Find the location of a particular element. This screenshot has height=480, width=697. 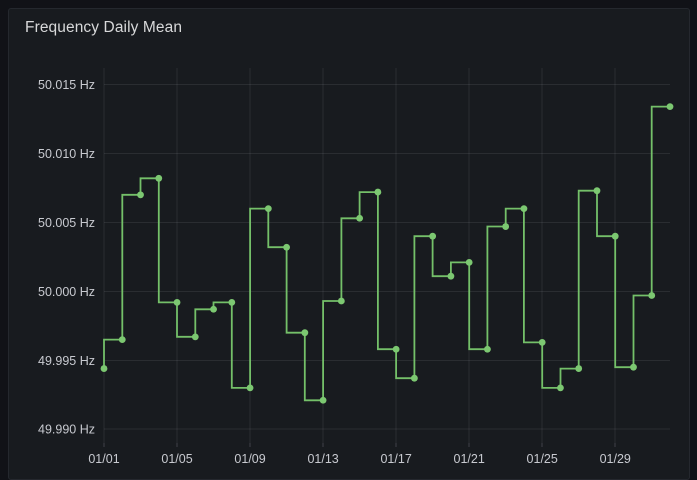

panel-title: Frequency Daily Mean is located at coordinates (104, 27).